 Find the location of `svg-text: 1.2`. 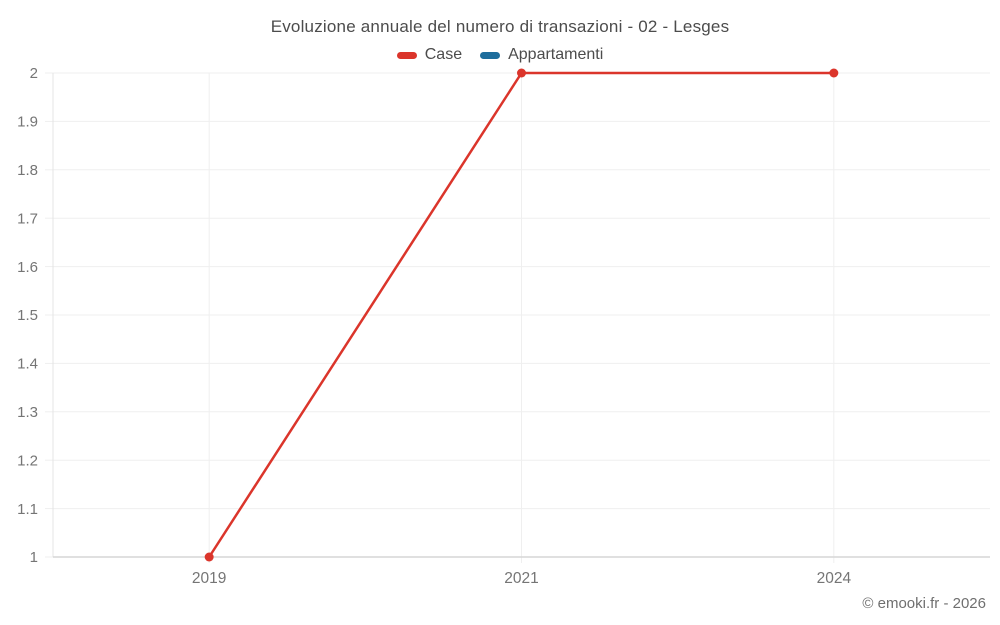

svg-text: 1.2 is located at coordinates (27, 460).